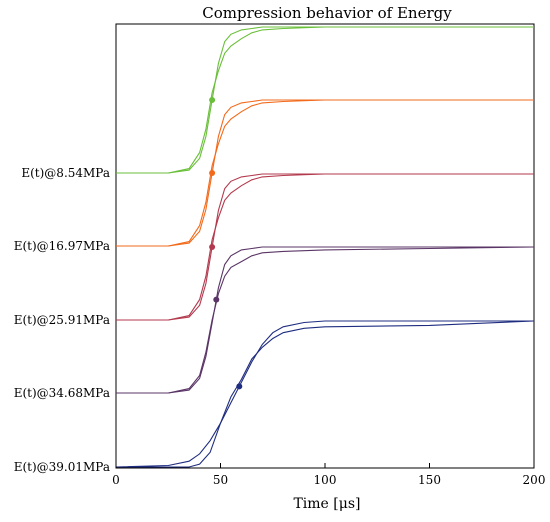 Image resolution: width=550 pixels, height=522 pixels. I want to click on series-4-marker, so click(216, 299).